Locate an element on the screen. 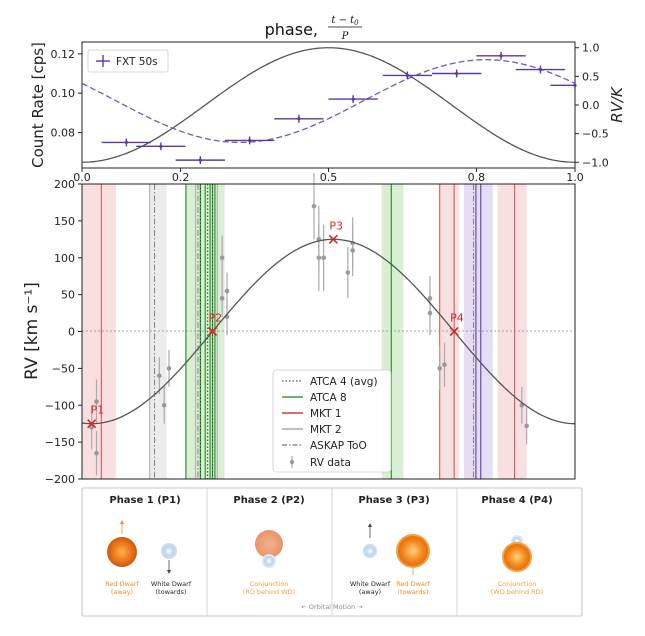 This screenshot has width=645, height=636. phase-1-caption-right-2: (towards) is located at coordinates (171, 592).